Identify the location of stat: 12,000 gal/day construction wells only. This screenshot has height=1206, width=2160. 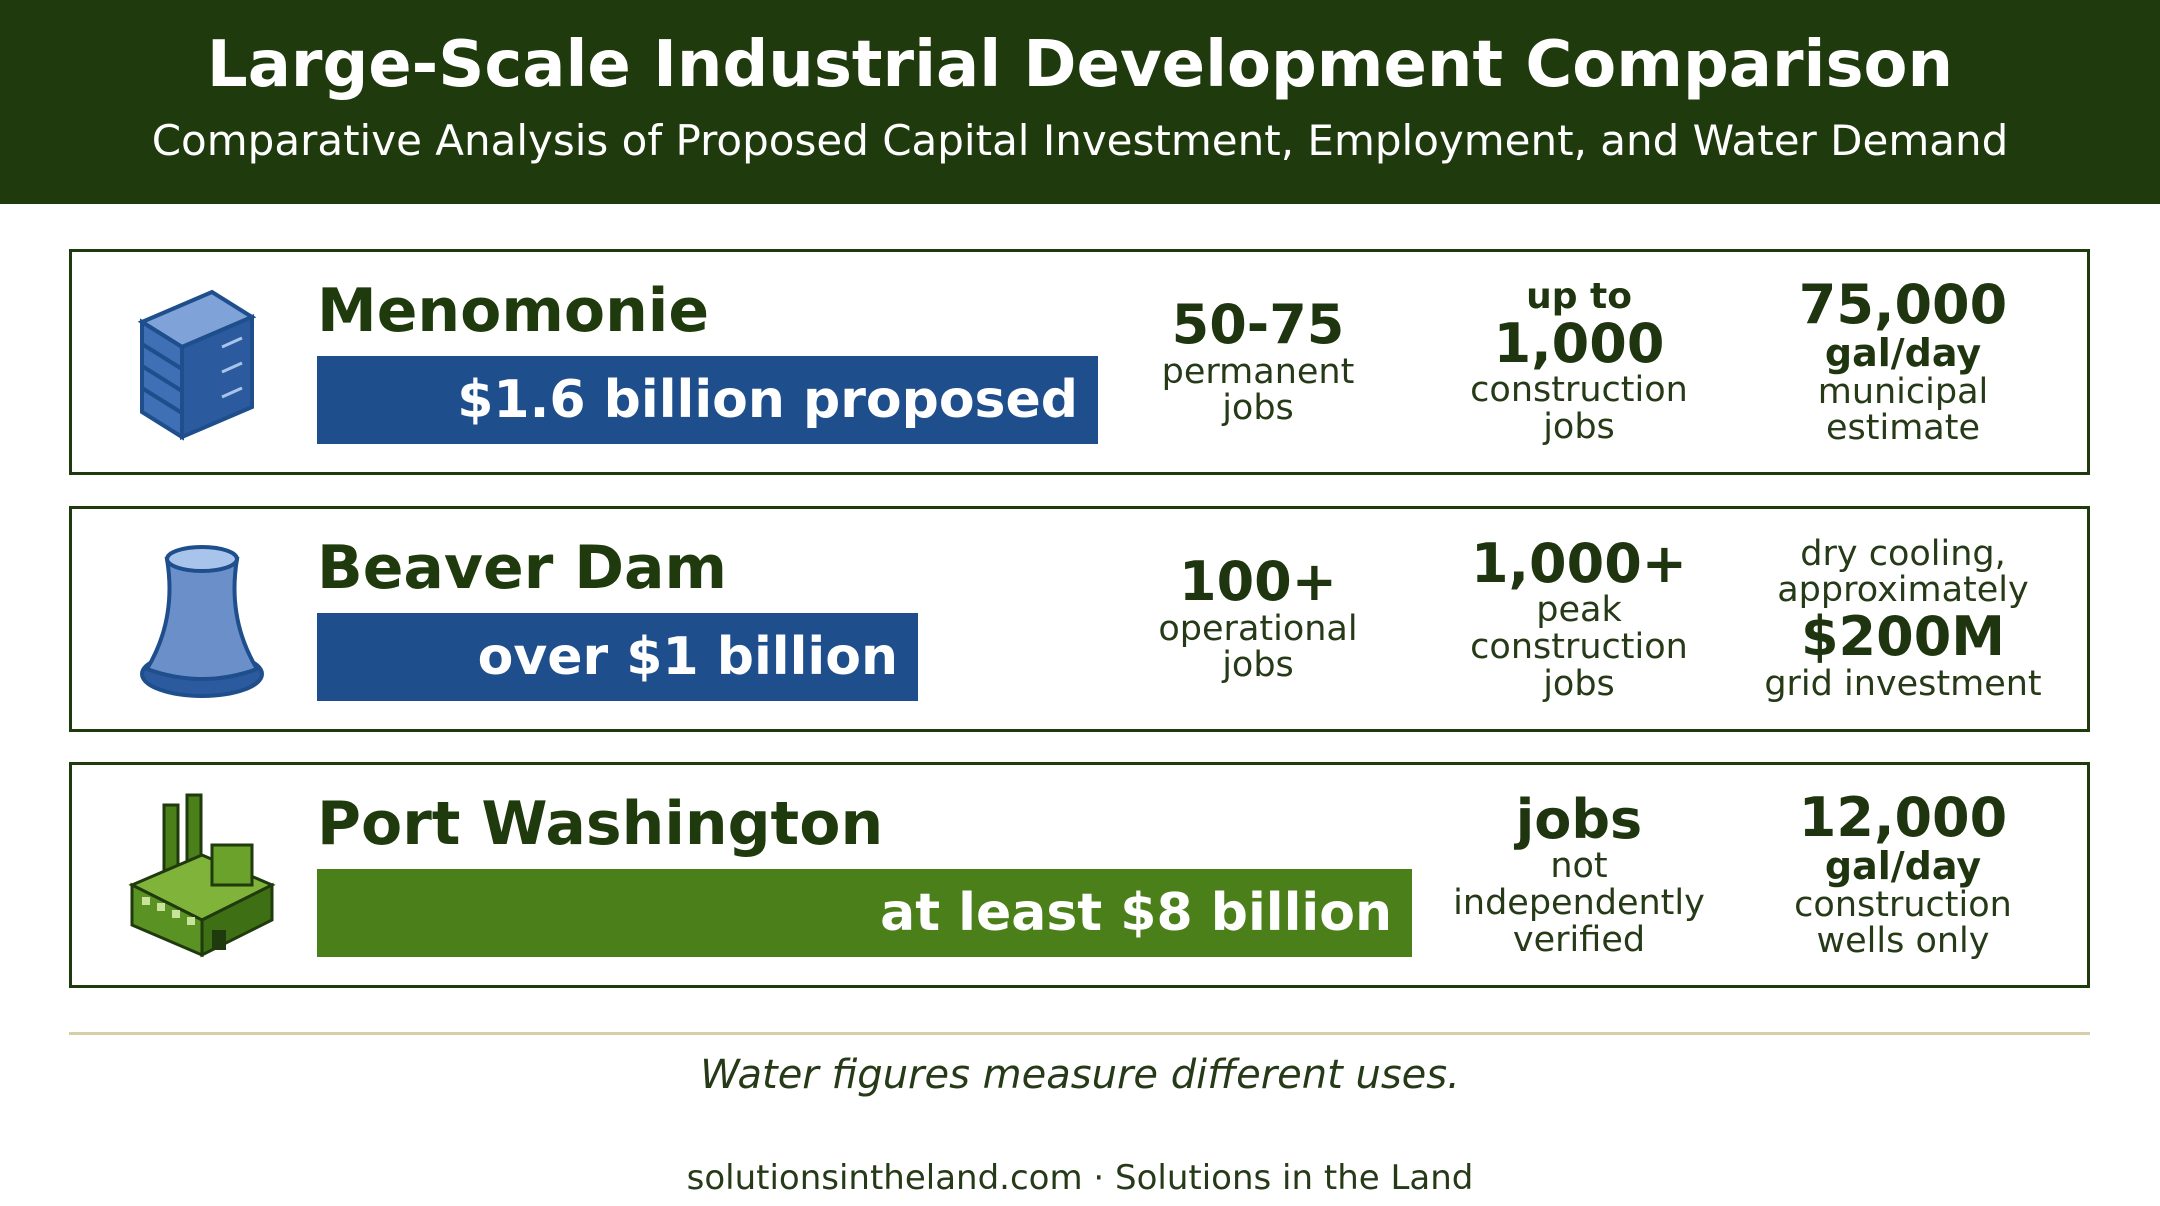
(1903, 875).